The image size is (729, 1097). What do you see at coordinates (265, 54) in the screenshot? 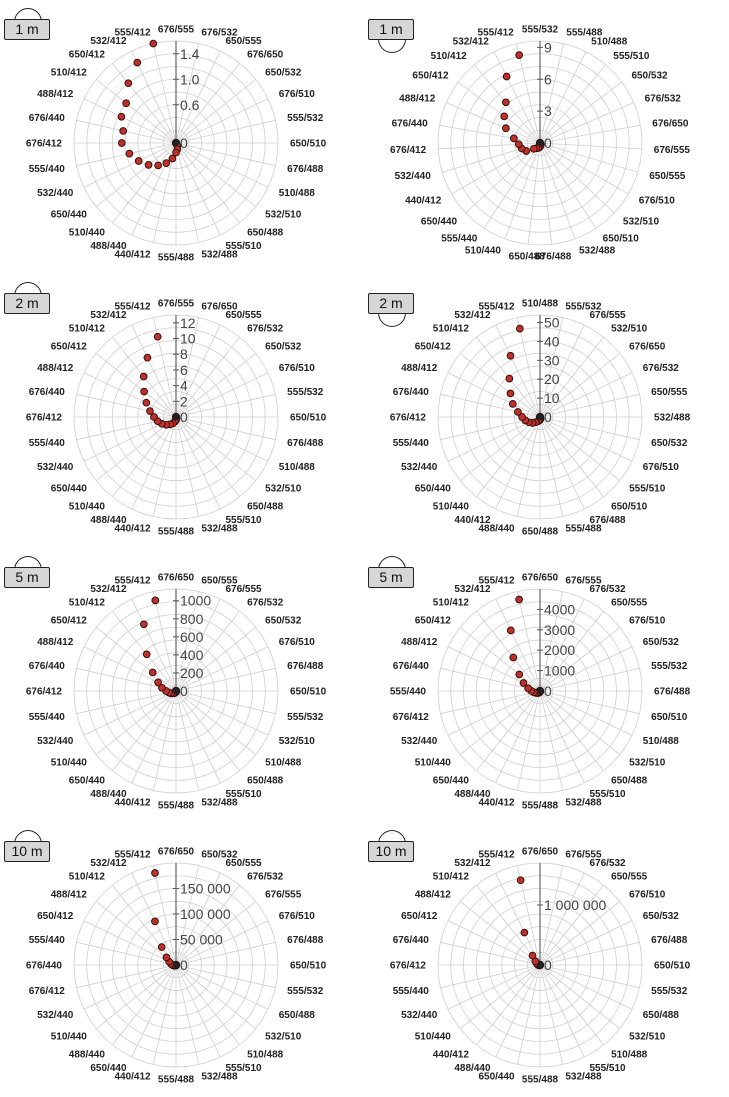
I see `category-label: 676/650` at bounding box center [265, 54].